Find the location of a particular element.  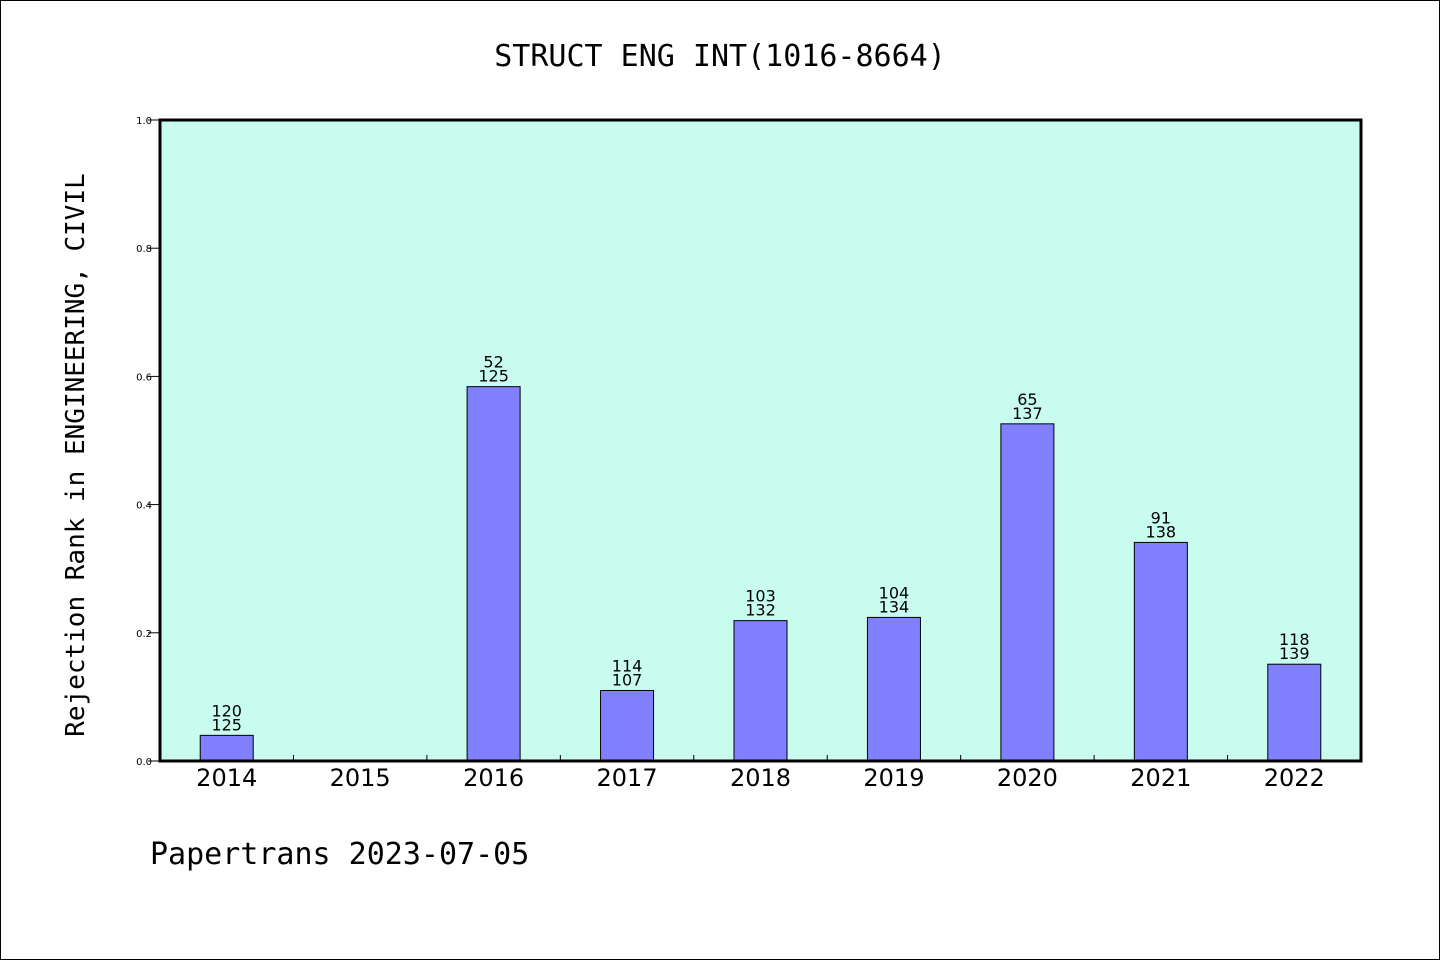

bar-2019 is located at coordinates (893, 689).